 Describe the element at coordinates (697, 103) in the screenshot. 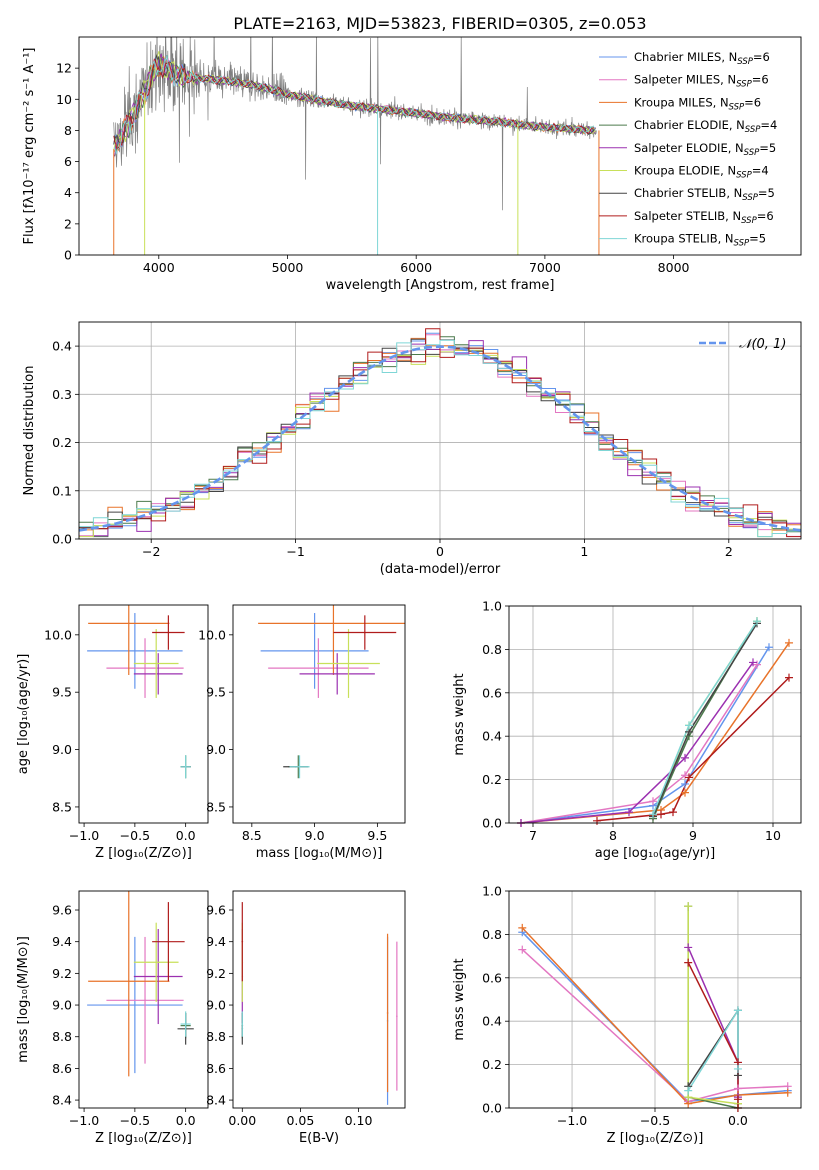

I see `legend-label: Kroupa MILES, NSSP=6` at that location.